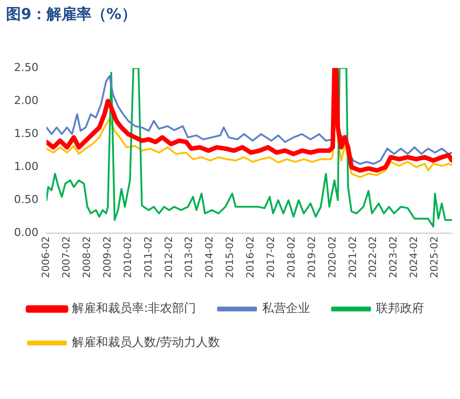 The image size is (460, 399). What do you see at coordinates (374, 257) in the screenshot?
I see `x-tick-label: 2022-02` at bounding box center [374, 257].